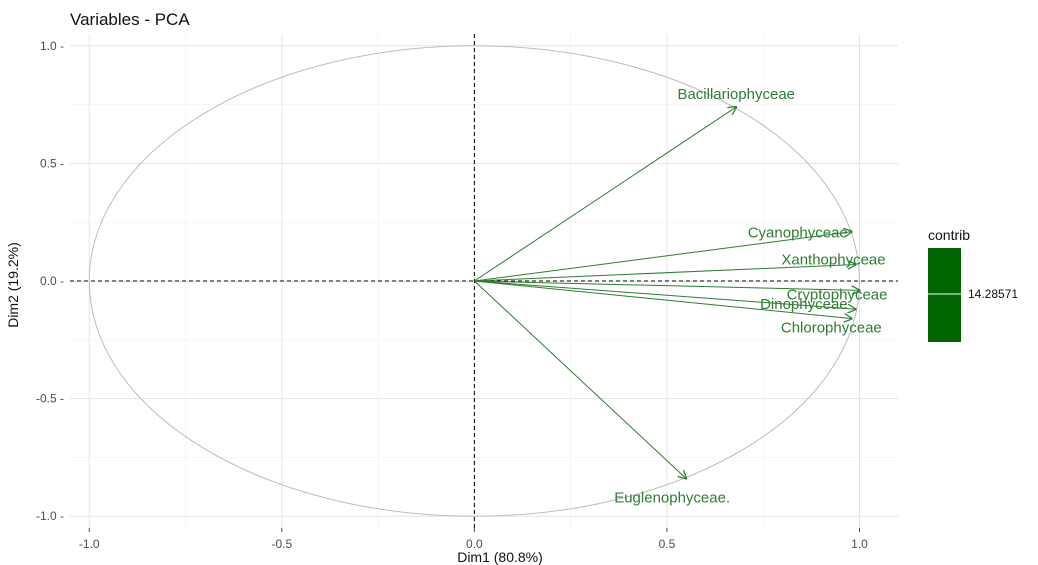  Describe the element at coordinates (831, 328) in the screenshot. I see `variable-label: Chlorophyceae` at that location.